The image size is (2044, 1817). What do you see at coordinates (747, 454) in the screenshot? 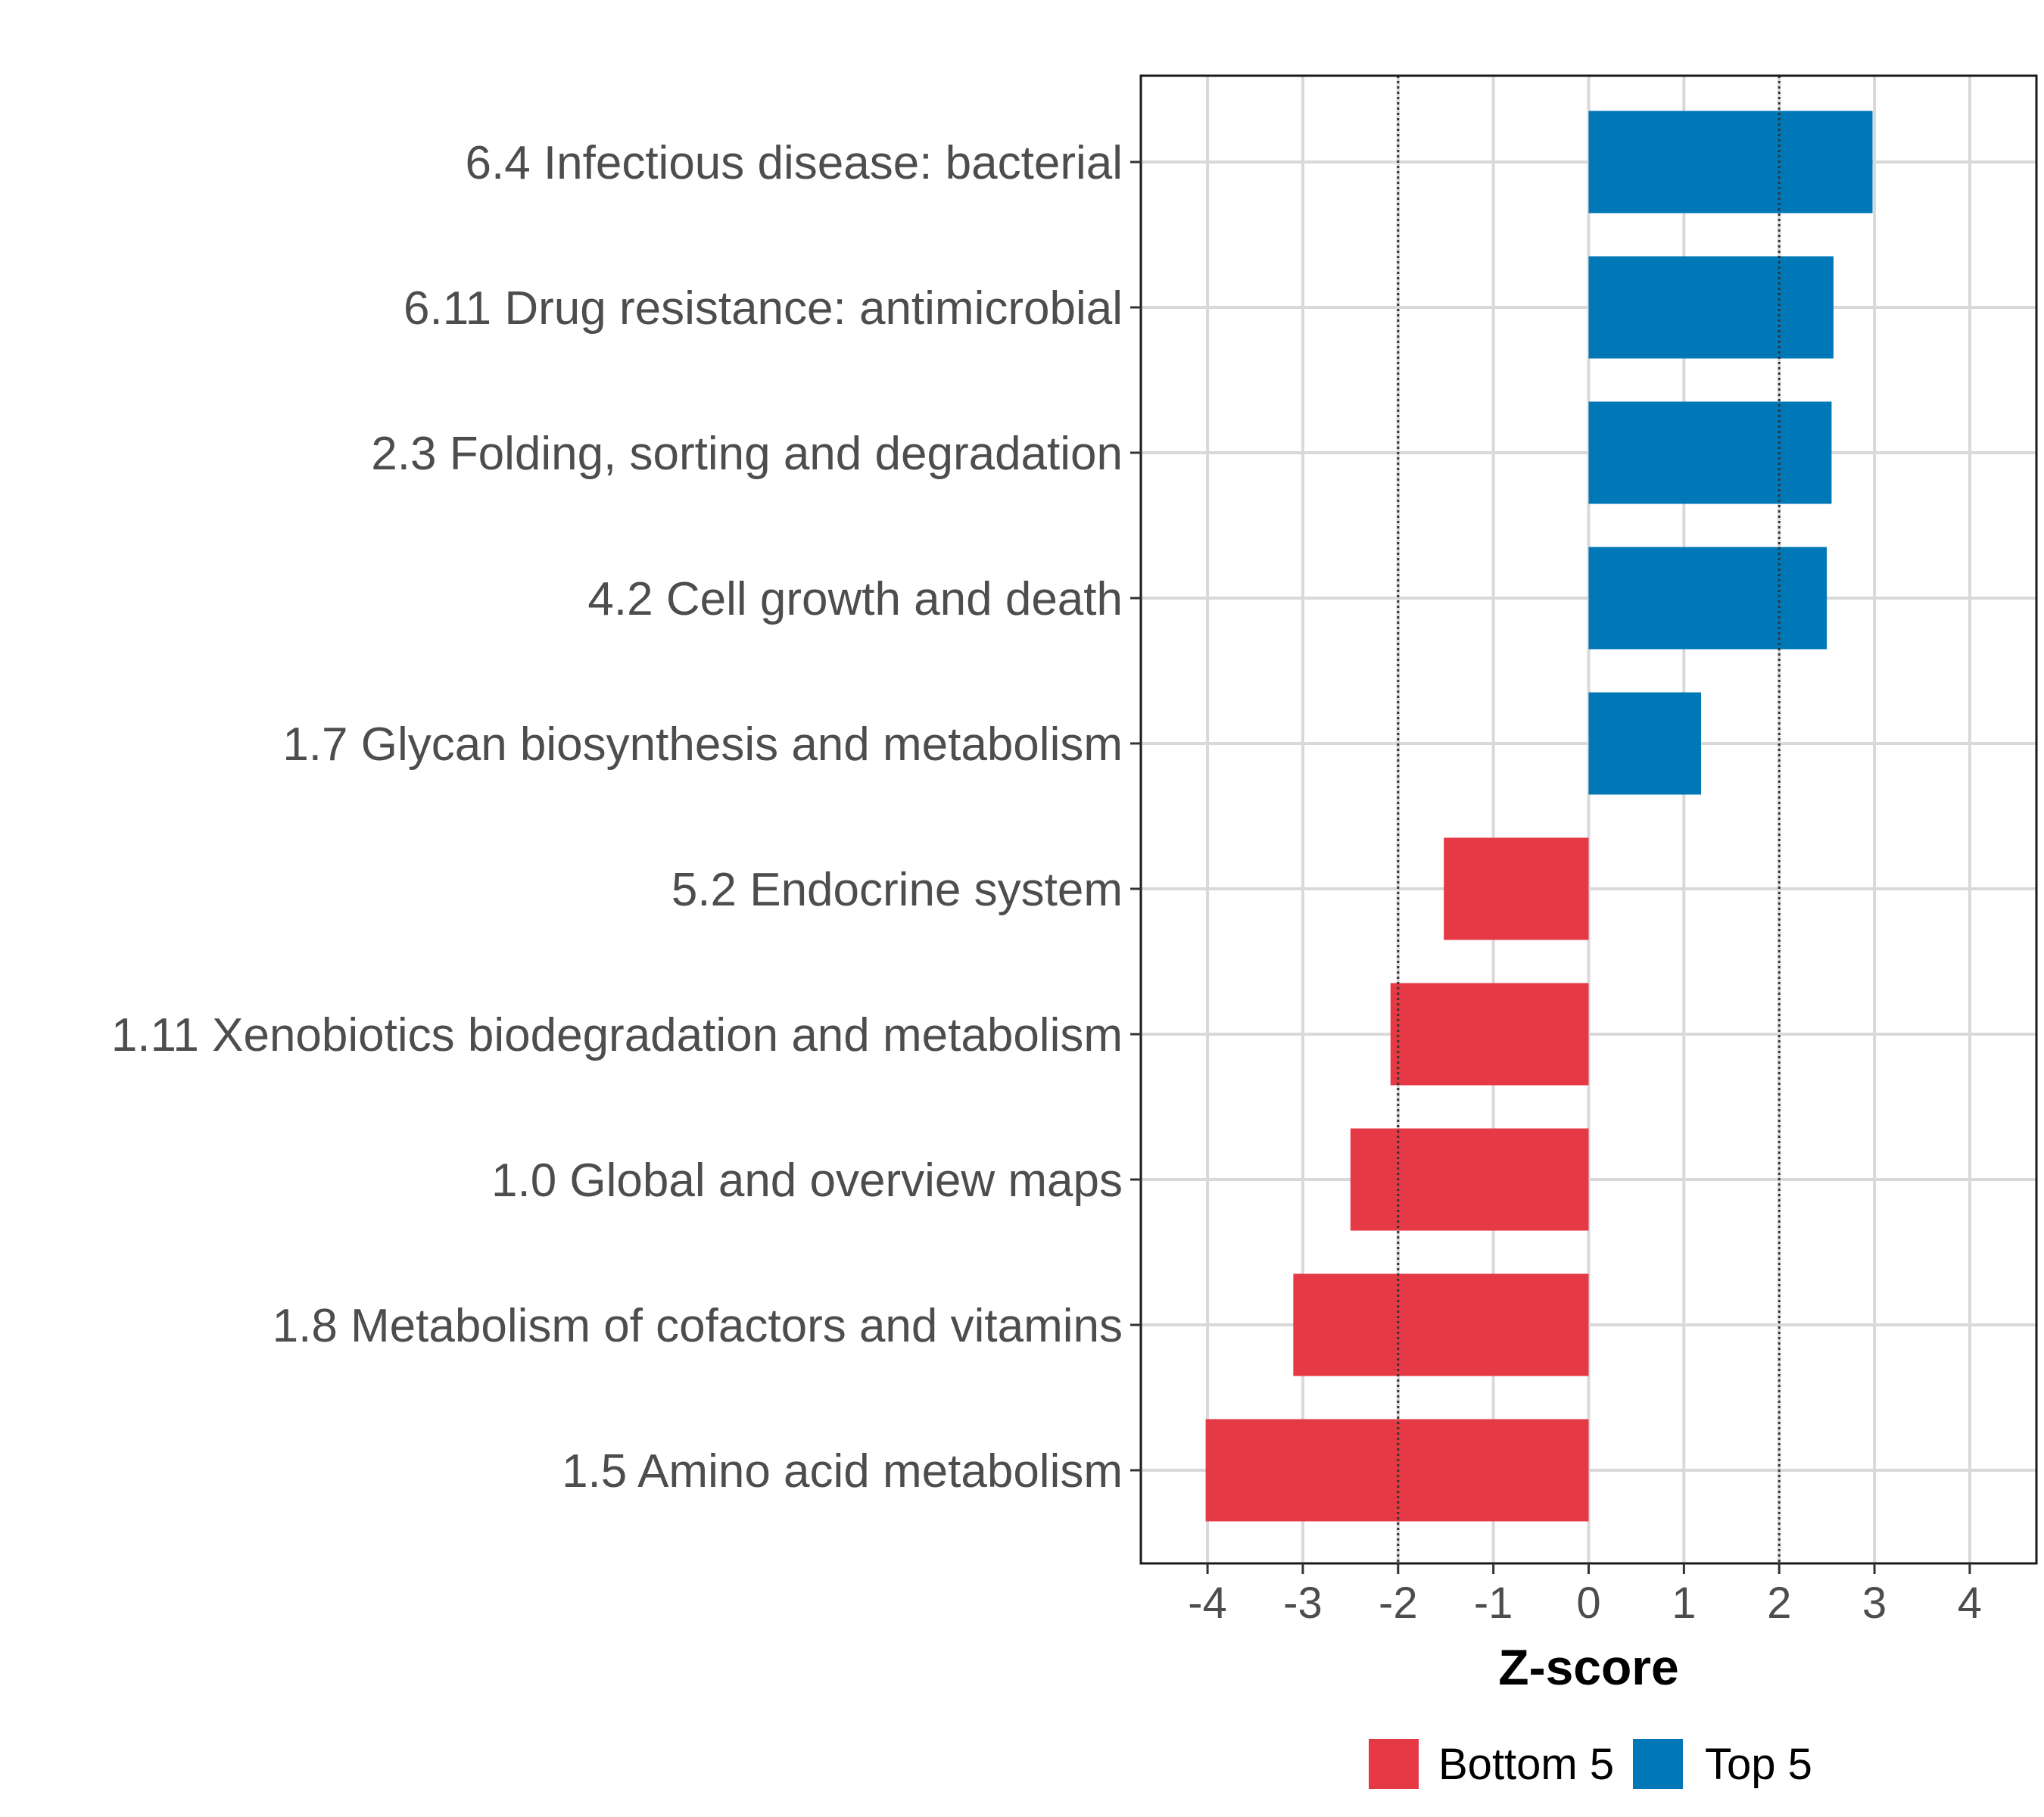
I see `category-label: 2.3 Folding, sorting and degradation` at bounding box center [747, 454].